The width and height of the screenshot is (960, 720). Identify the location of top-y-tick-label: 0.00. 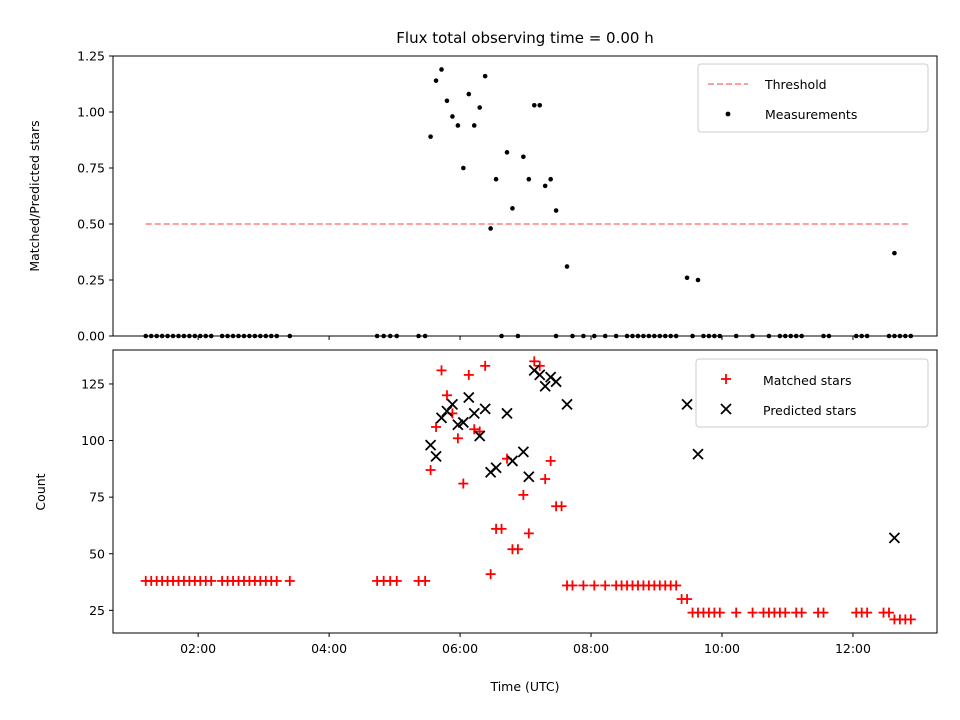
(91, 336).